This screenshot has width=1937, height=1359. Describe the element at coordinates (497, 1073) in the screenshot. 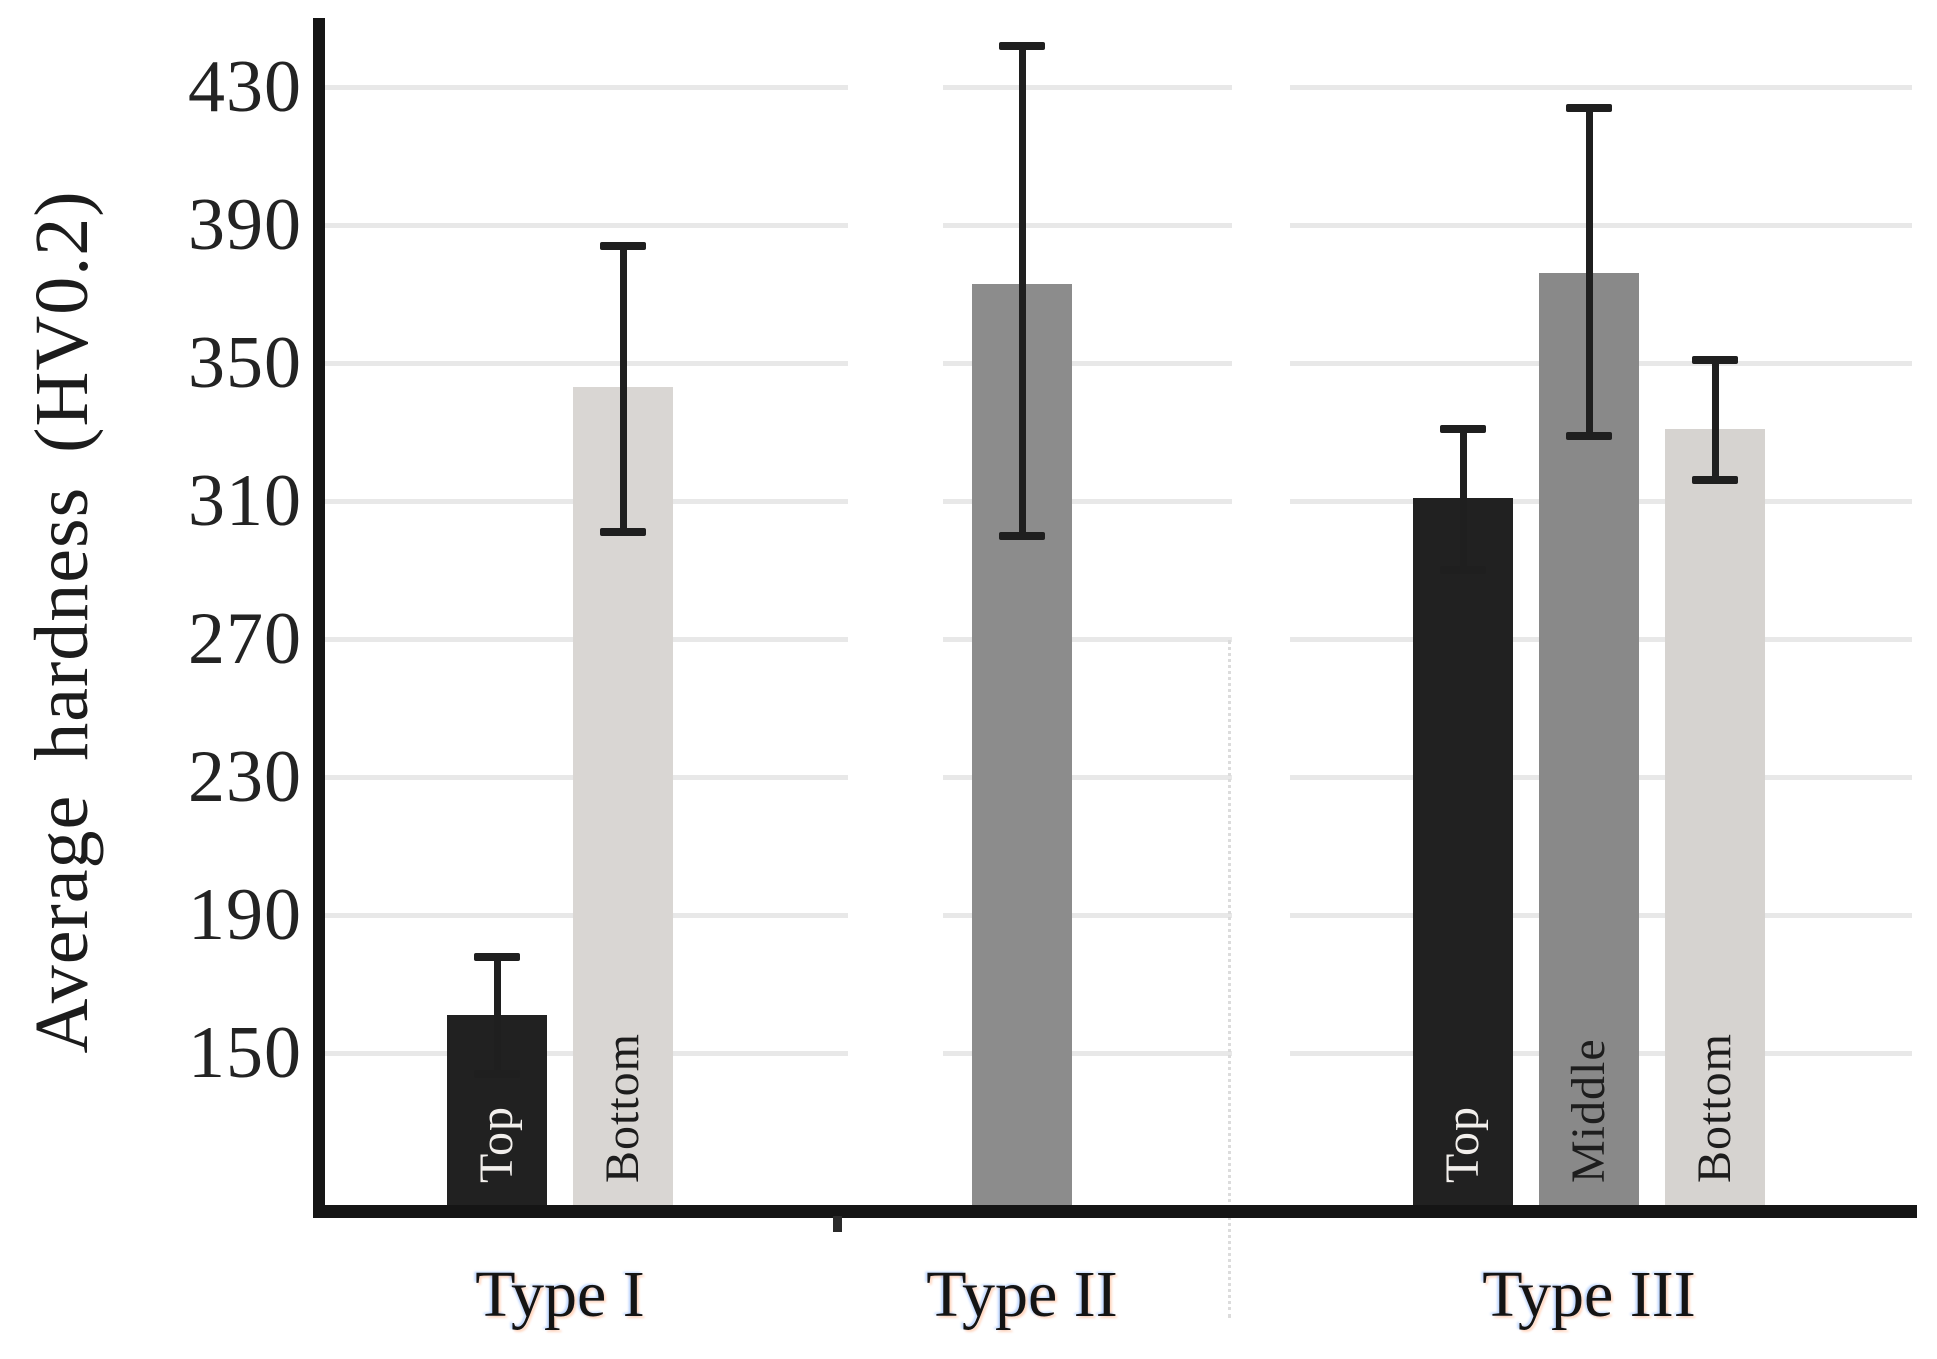

I see `error-bar-bottom-cap-type-i-top` at that location.